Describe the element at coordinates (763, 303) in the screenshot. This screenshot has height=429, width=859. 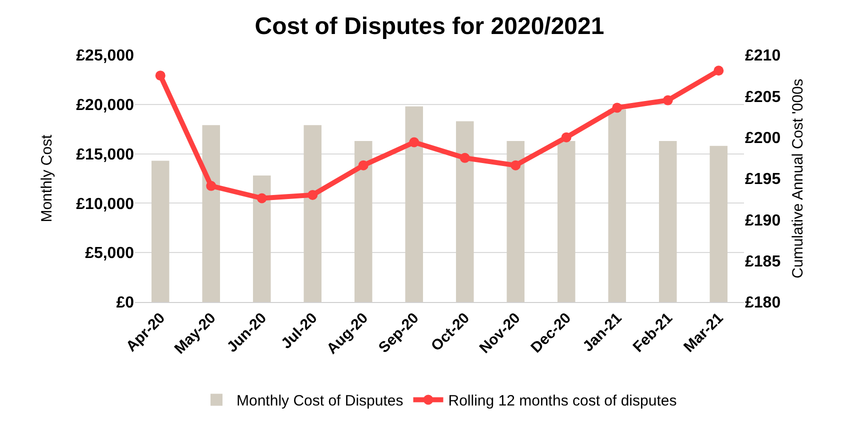
I see `y2-tick-label: £180` at that location.